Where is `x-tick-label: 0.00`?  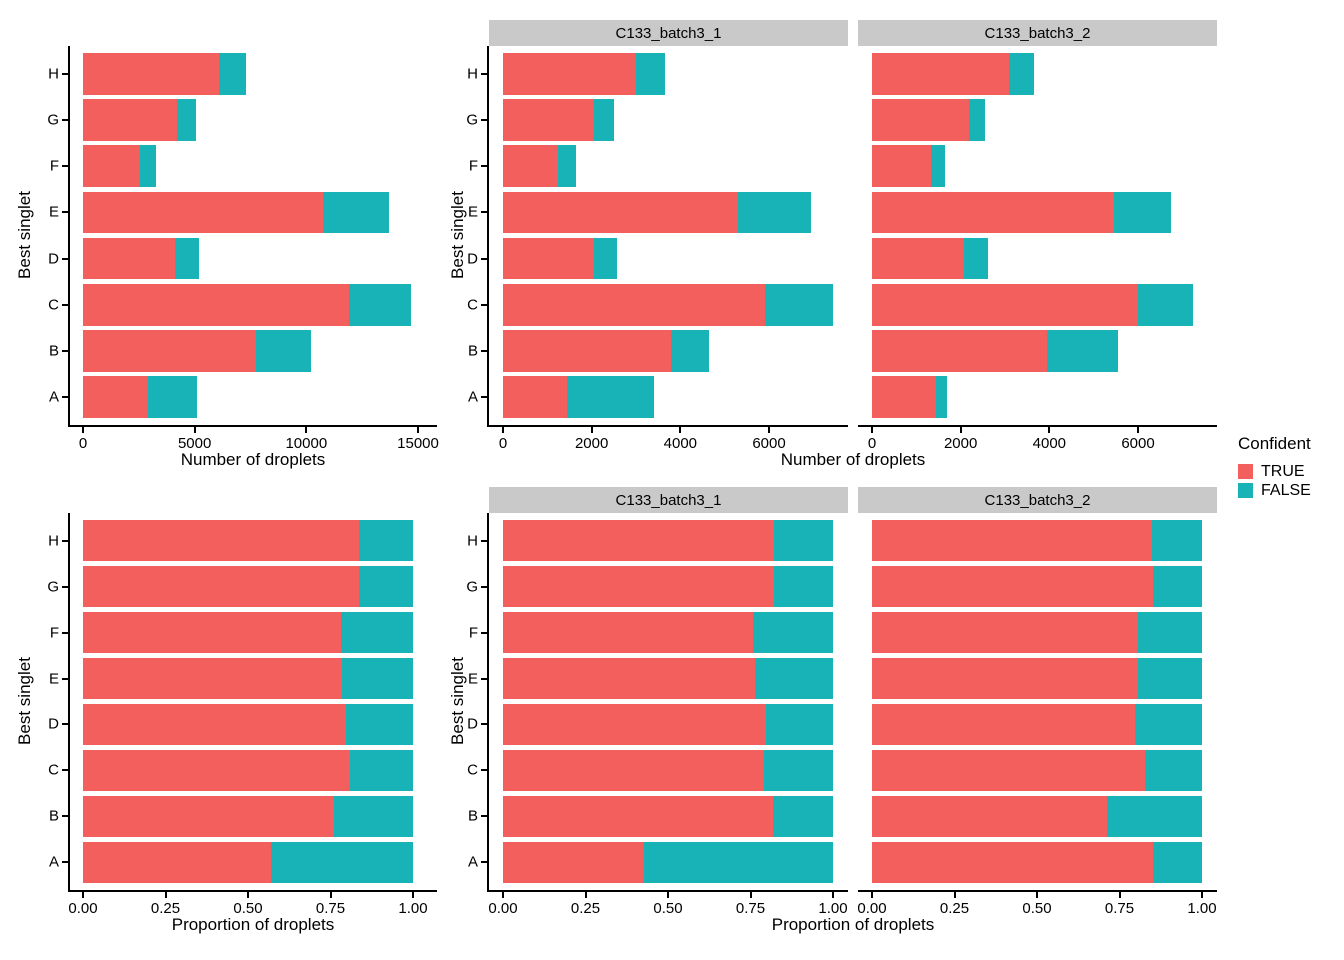 x-tick-label: 0.00 is located at coordinates (83, 908).